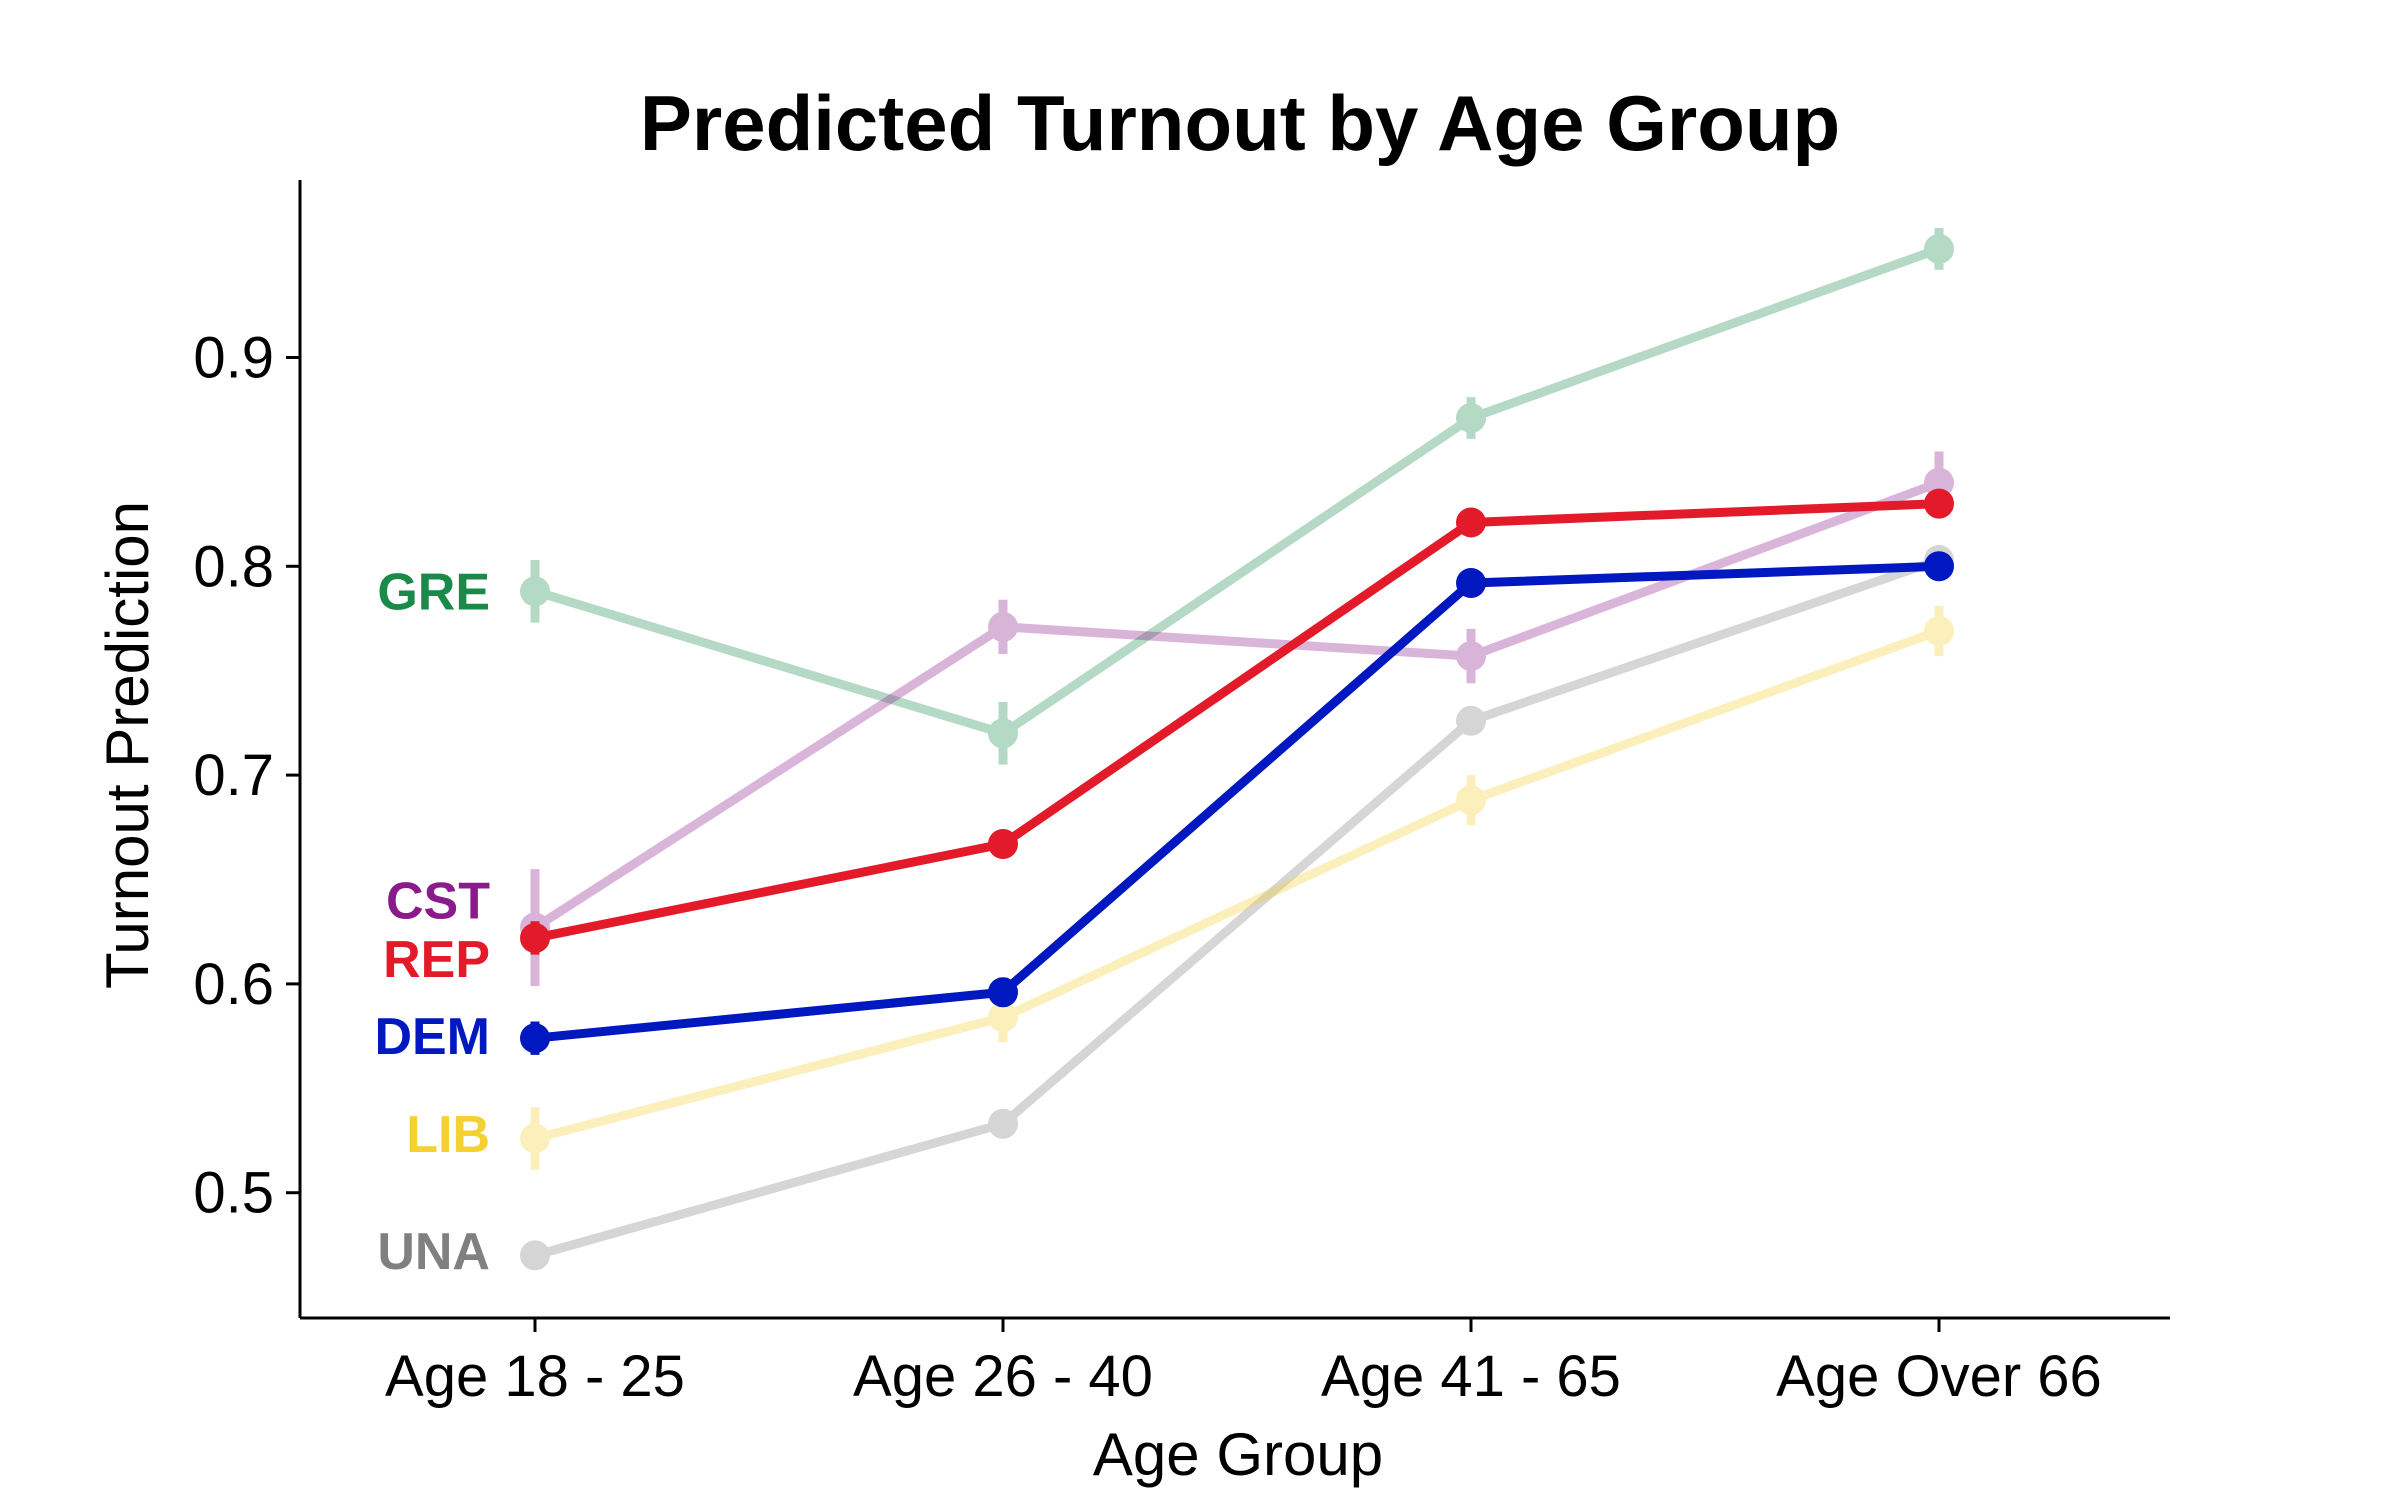 The height and width of the screenshot is (1500, 2400). Describe the element at coordinates (233, 984) in the screenshot. I see `y-tick-label: 0.6` at that location.